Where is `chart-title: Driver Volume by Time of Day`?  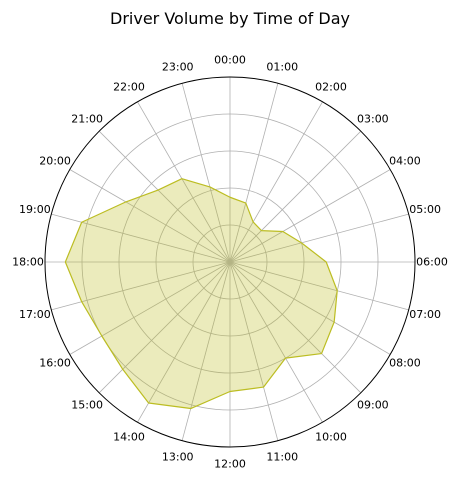 chart-title: Driver Volume by Time of Day is located at coordinates (230, 18).